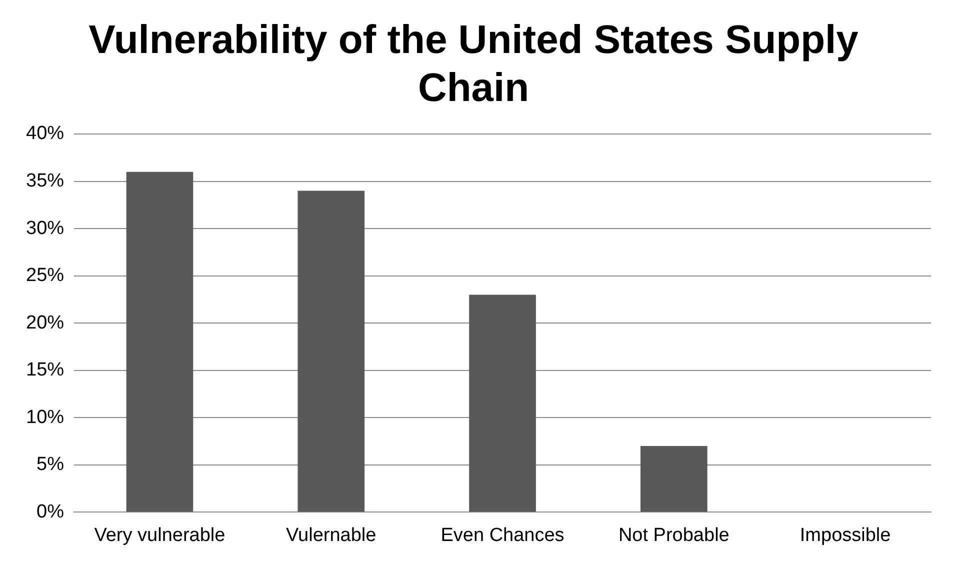 This screenshot has width=959, height=577. What do you see at coordinates (45, 228) in the screenshot?
I see `y-tick-label: 30%` at bounding box center [45, 228].